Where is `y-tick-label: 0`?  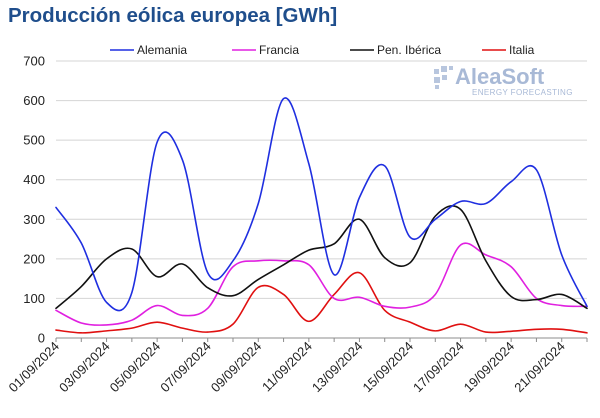
y-tick-label: 0 is located at coordinates (41, 338).